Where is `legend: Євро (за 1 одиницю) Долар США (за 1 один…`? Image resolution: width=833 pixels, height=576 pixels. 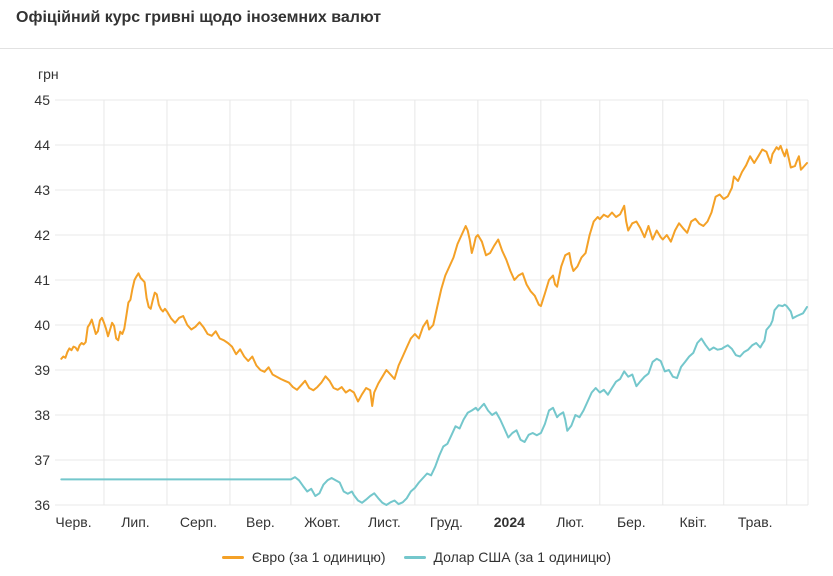 legend: Євро (за 1 одиницю) Долар США (за 1 один… is located at coordinates (416, 557).